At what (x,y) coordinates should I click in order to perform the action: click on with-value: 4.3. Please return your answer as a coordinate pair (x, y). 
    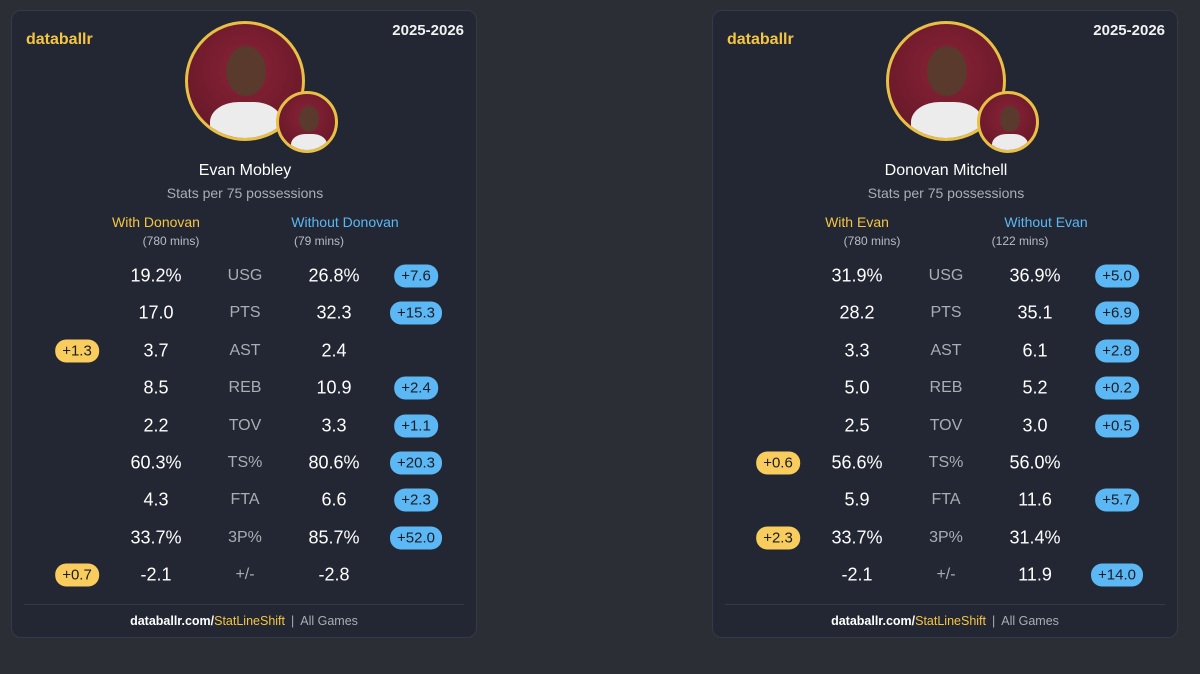
    Looking at the image, I should click on (156, 499).